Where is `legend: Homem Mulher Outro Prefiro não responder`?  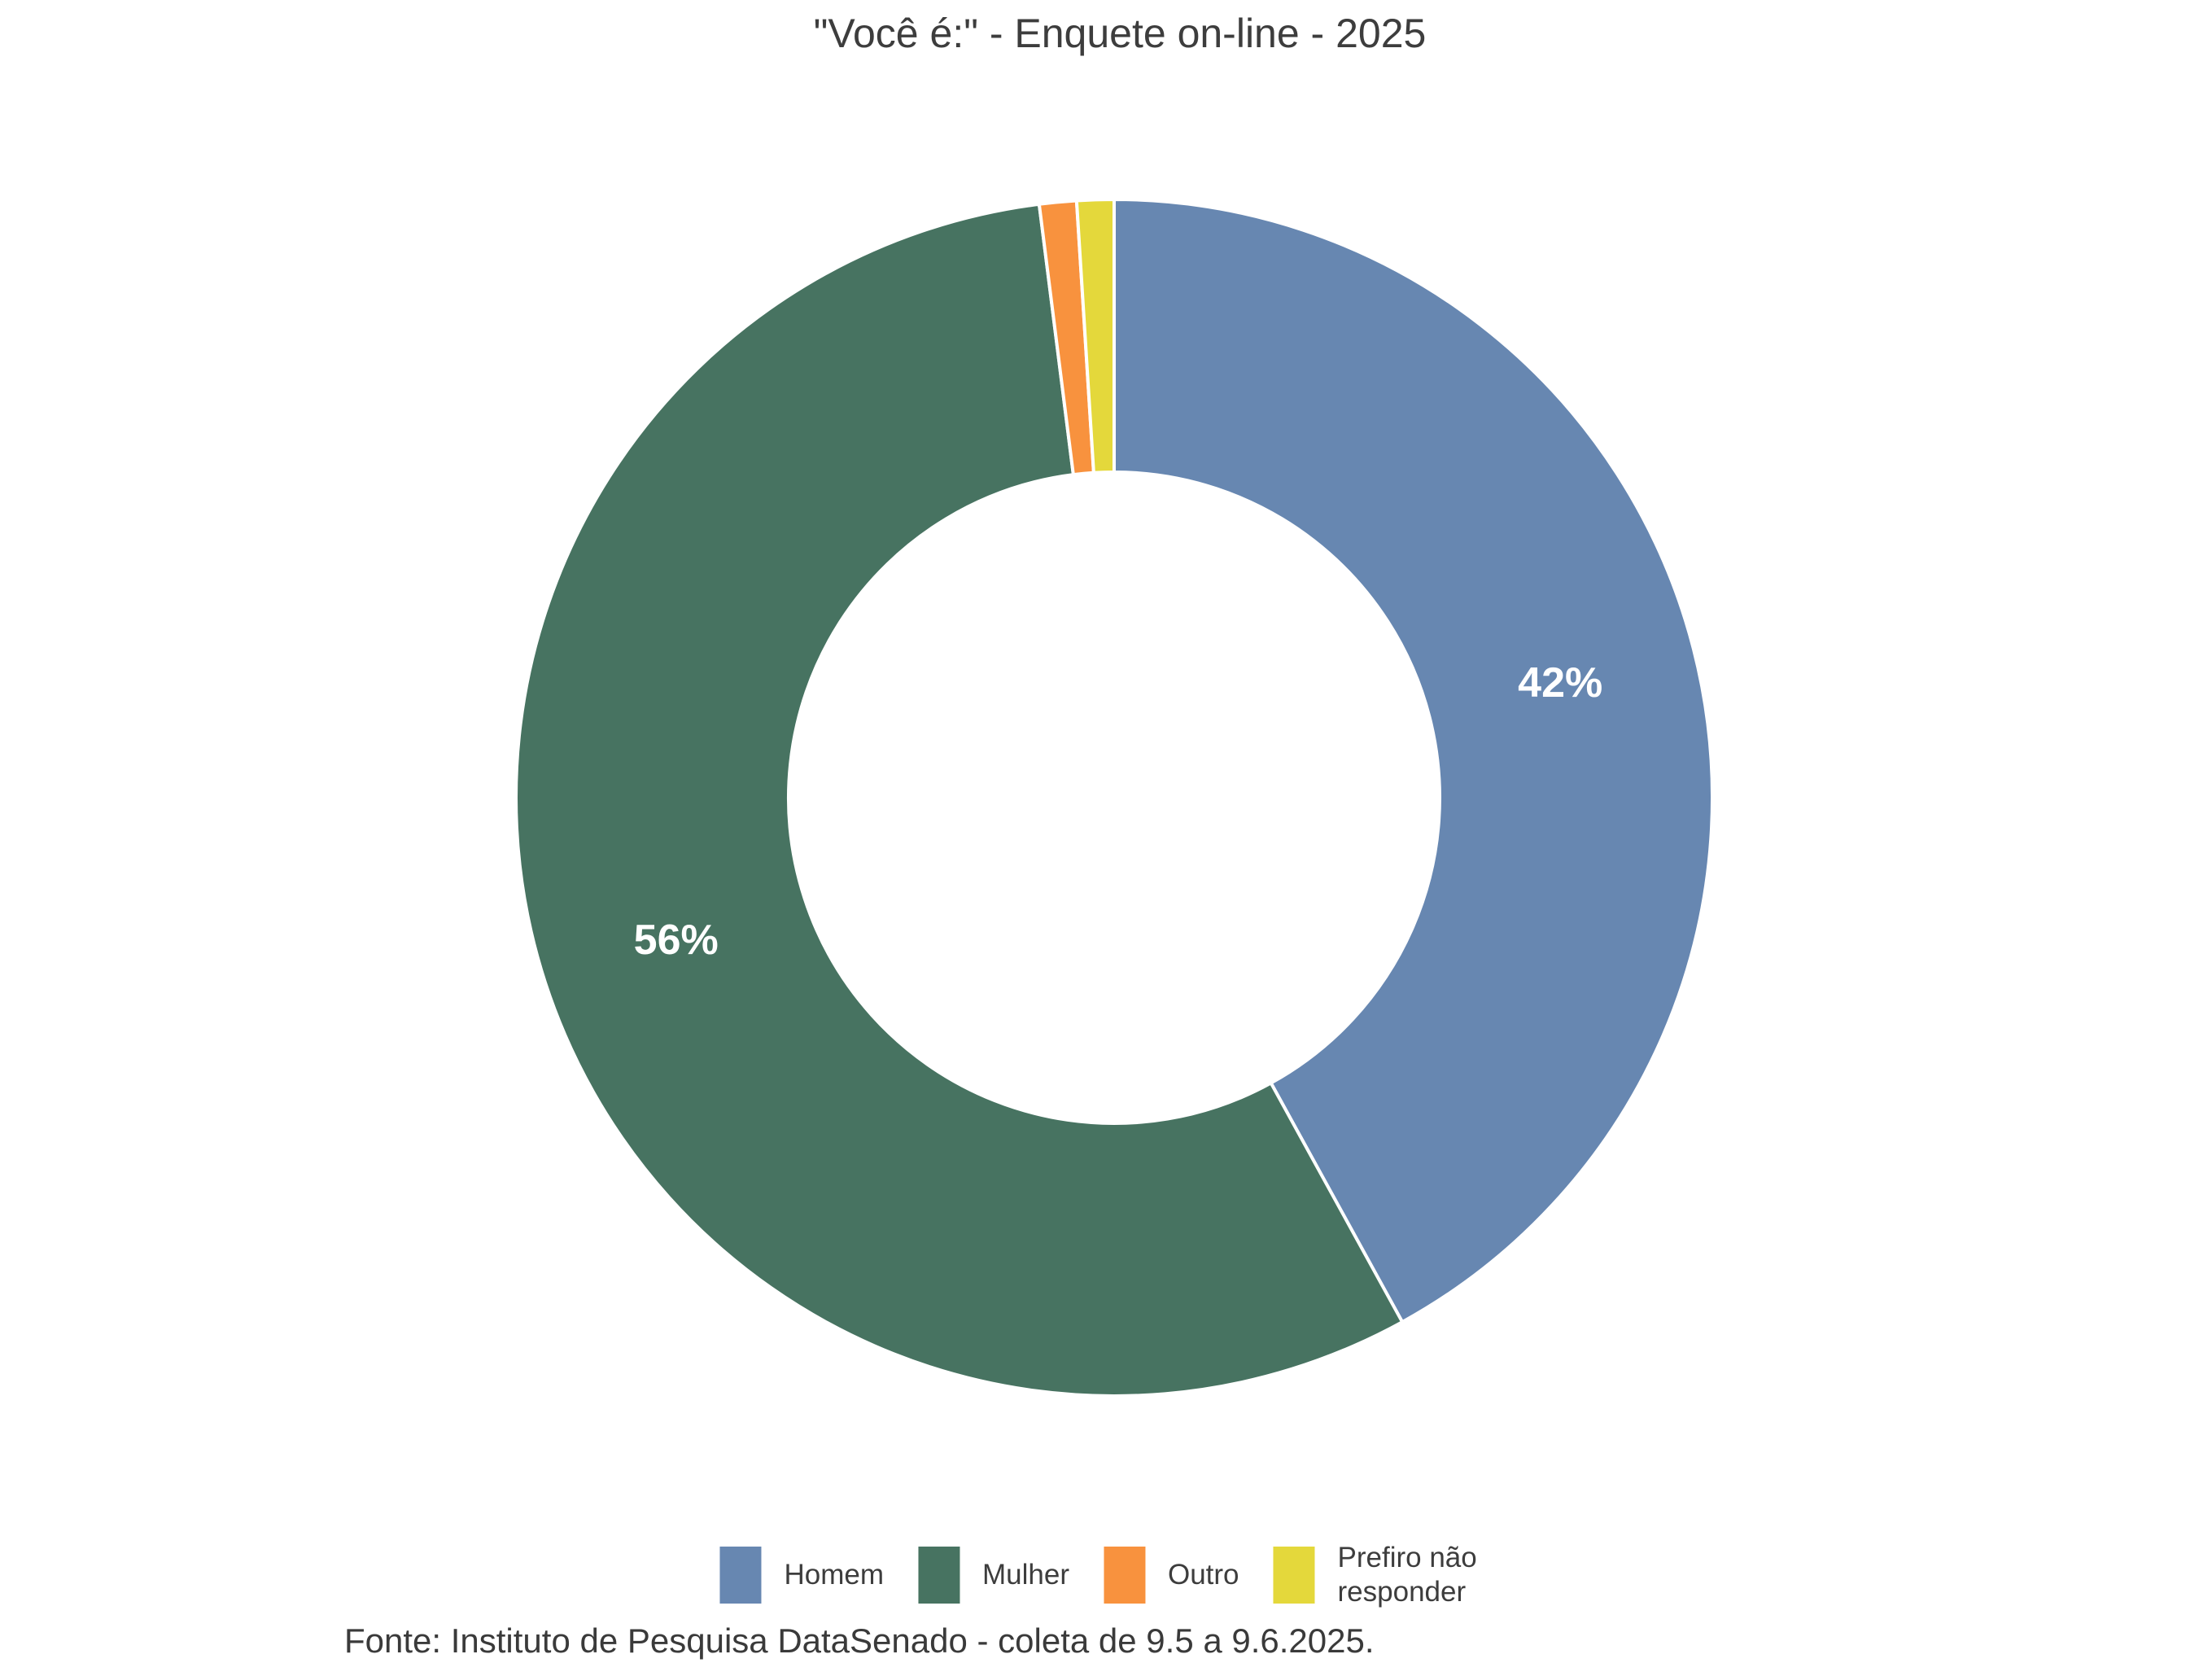 legend: Homem Mulher Outro Prefiro não responder is located at coordinates (1113, 1575).